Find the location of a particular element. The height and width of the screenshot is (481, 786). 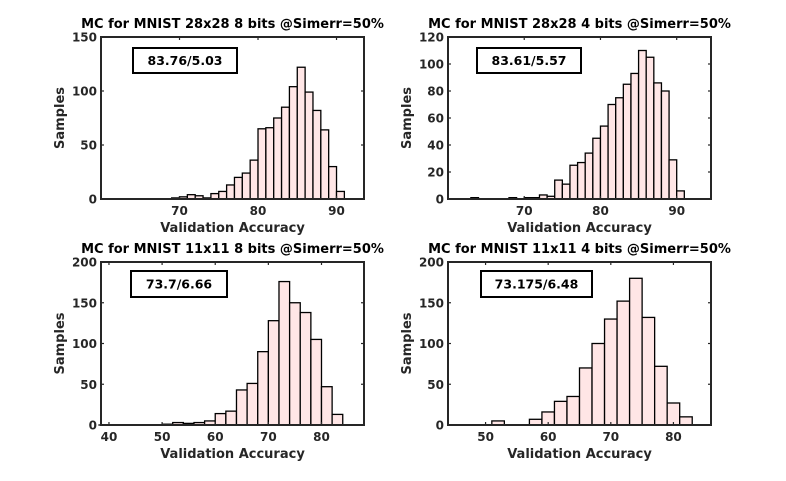

y-tick-label: 80 is located at coordinates (435, 92).